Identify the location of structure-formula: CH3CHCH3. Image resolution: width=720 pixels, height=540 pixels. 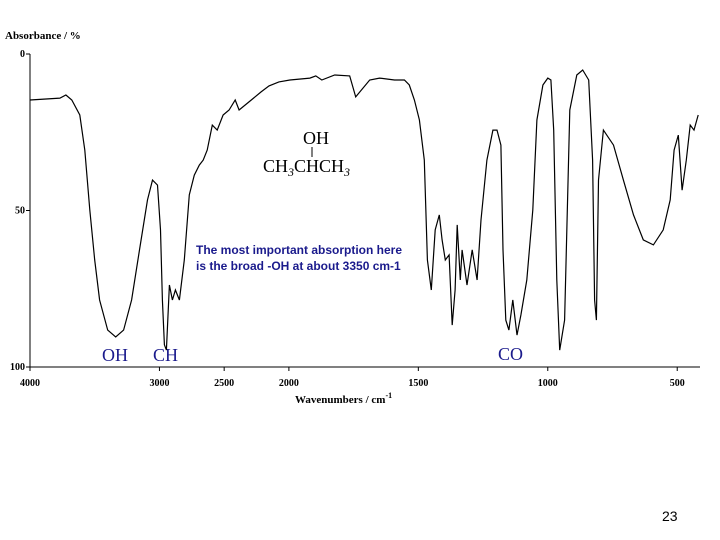
(306, 167).